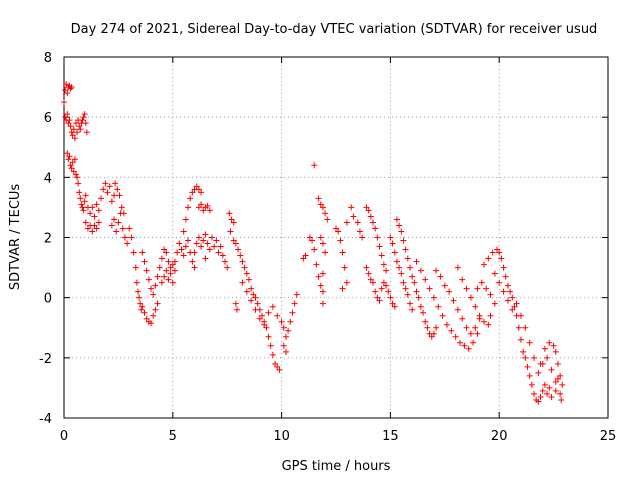 This screenshot has width=640, height=480. Describe the element at coordinates (45, 359) in the screenshot. I see `y-tick-label: -2` at that location.